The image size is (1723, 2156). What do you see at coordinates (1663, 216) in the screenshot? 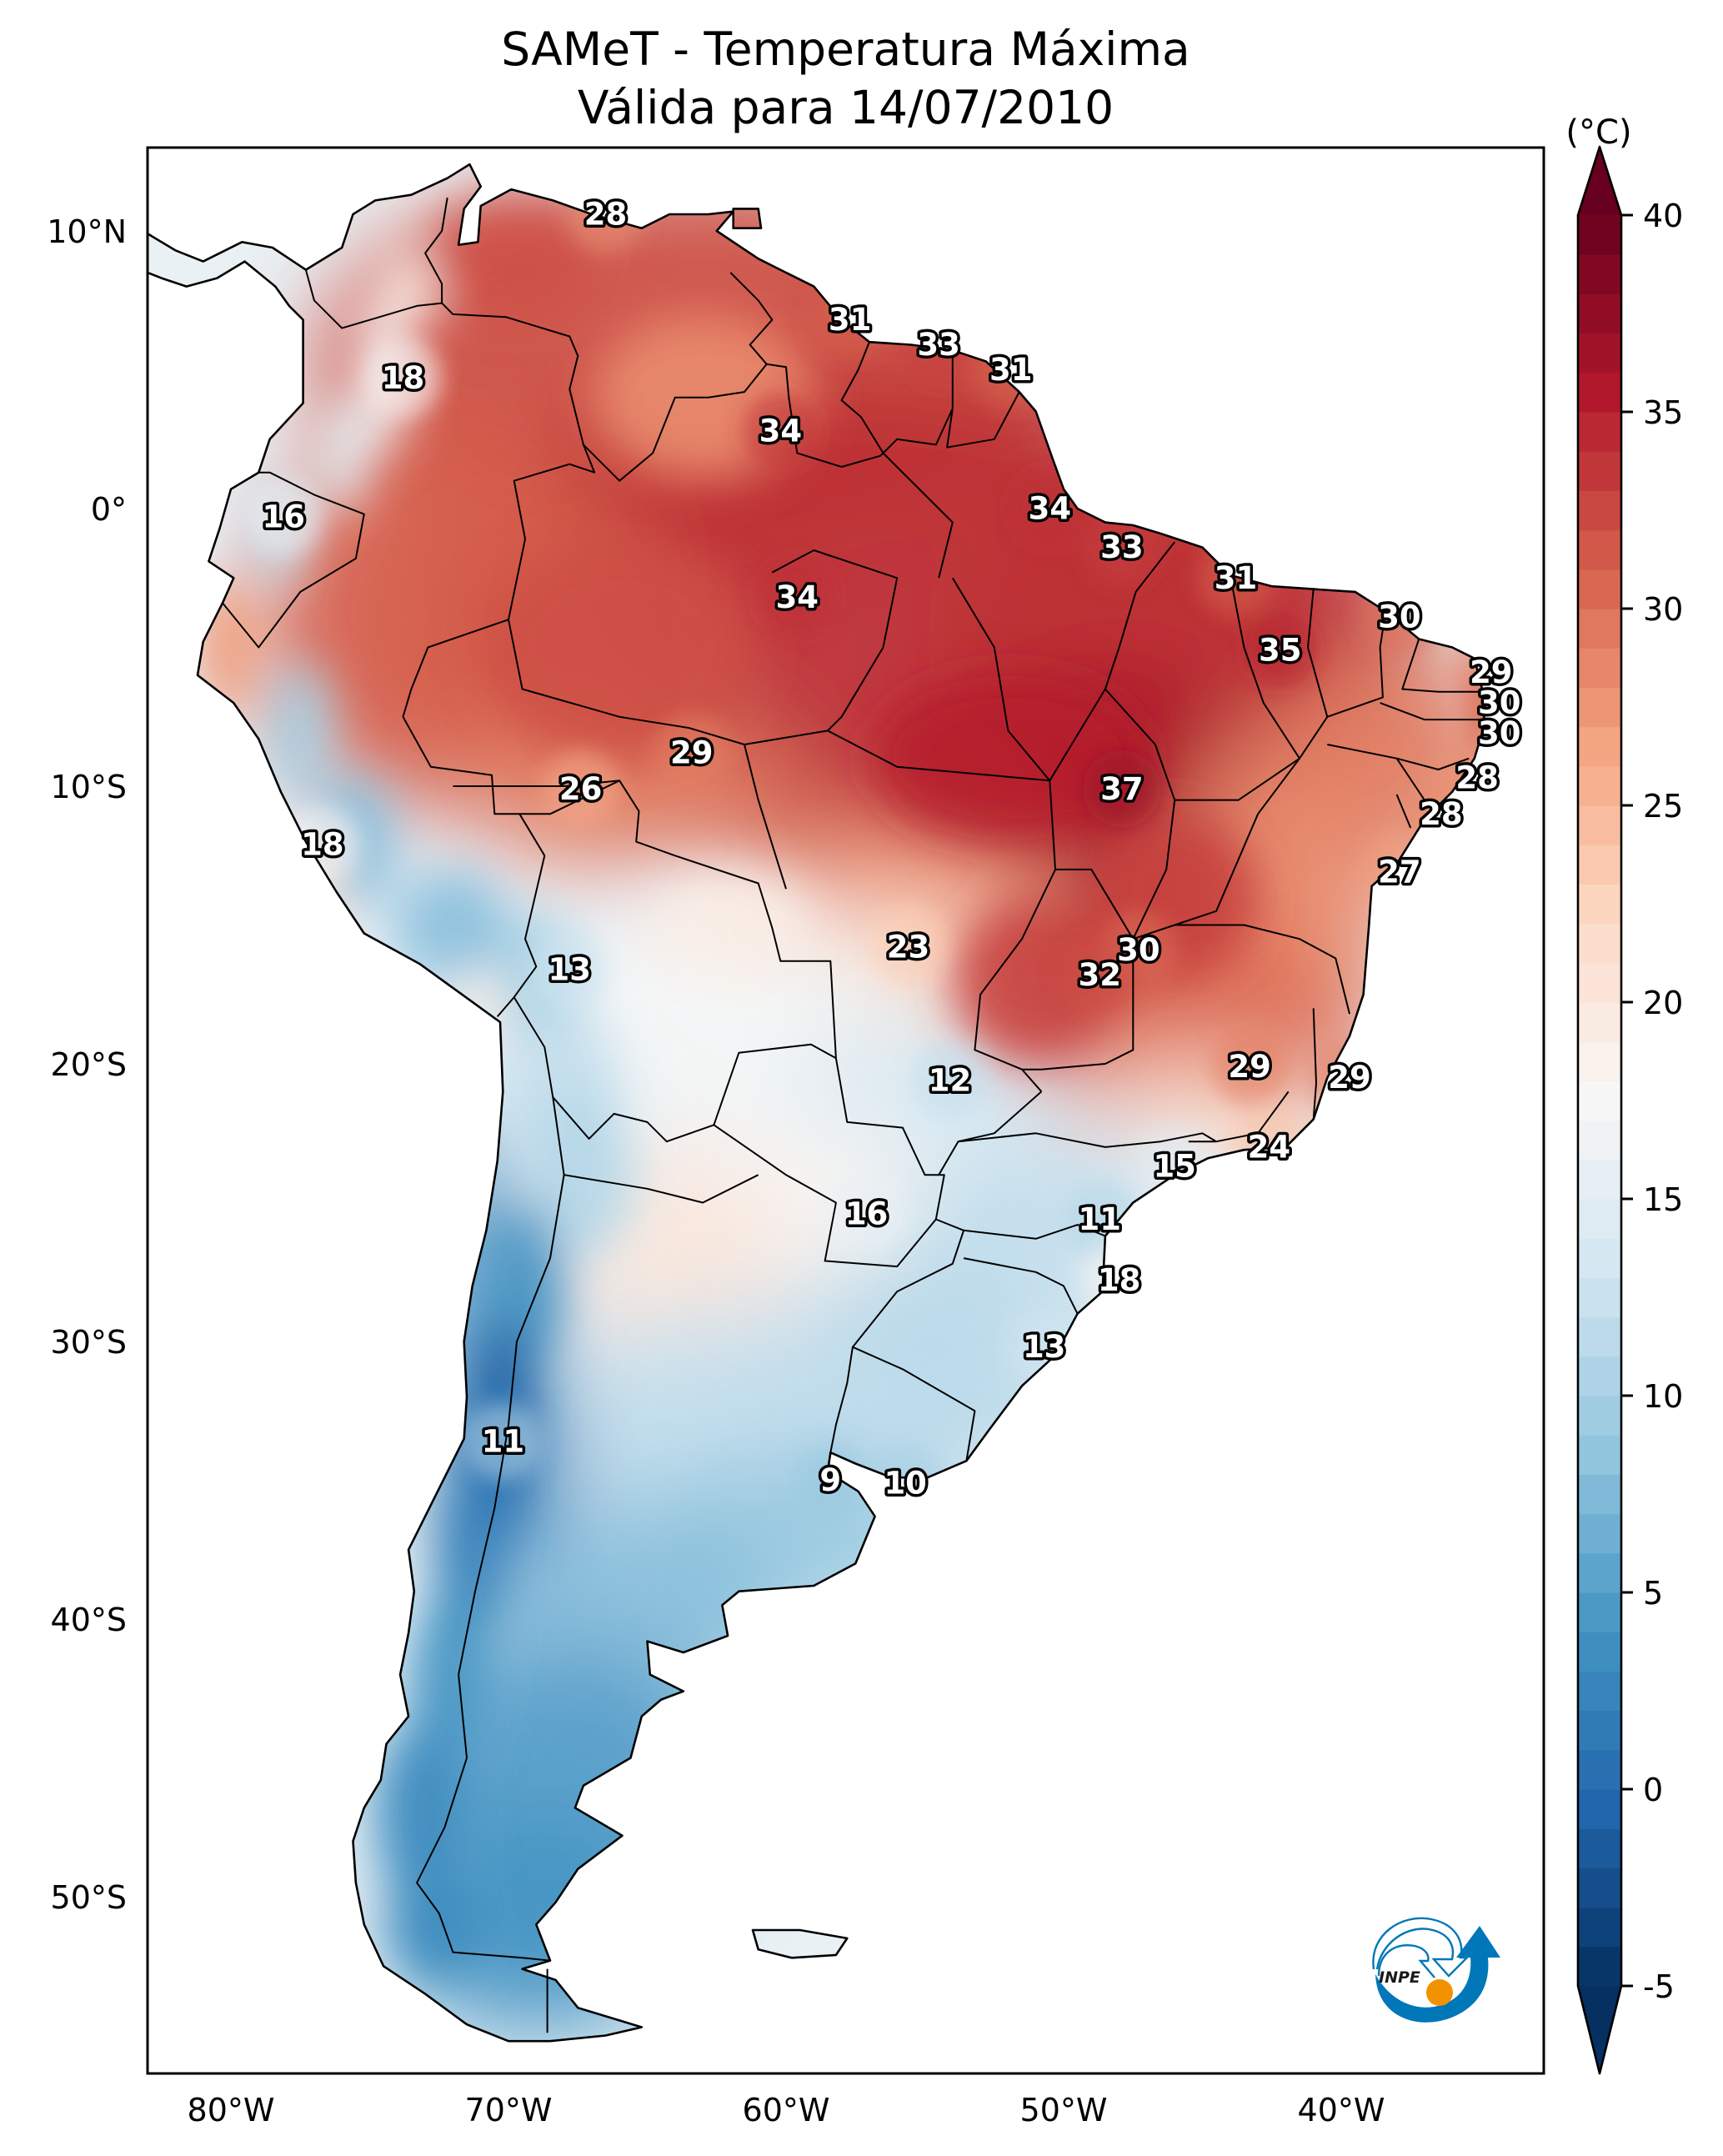
I see `colorbar-tick-label: 40` at bounding box center [1663, 216].